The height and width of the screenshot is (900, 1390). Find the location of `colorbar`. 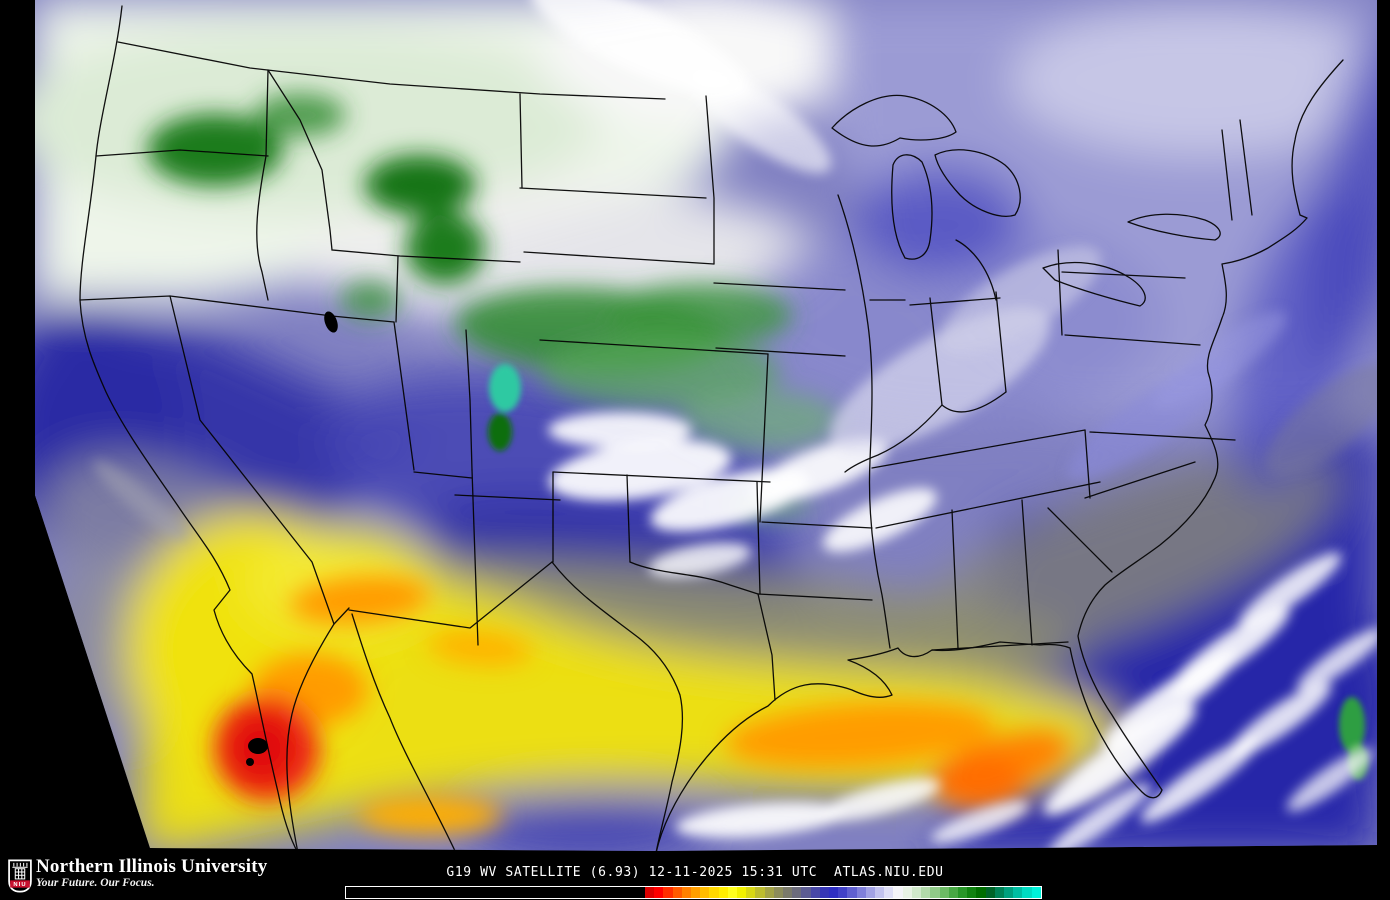

colorbar is located at coordinates (693, 892).